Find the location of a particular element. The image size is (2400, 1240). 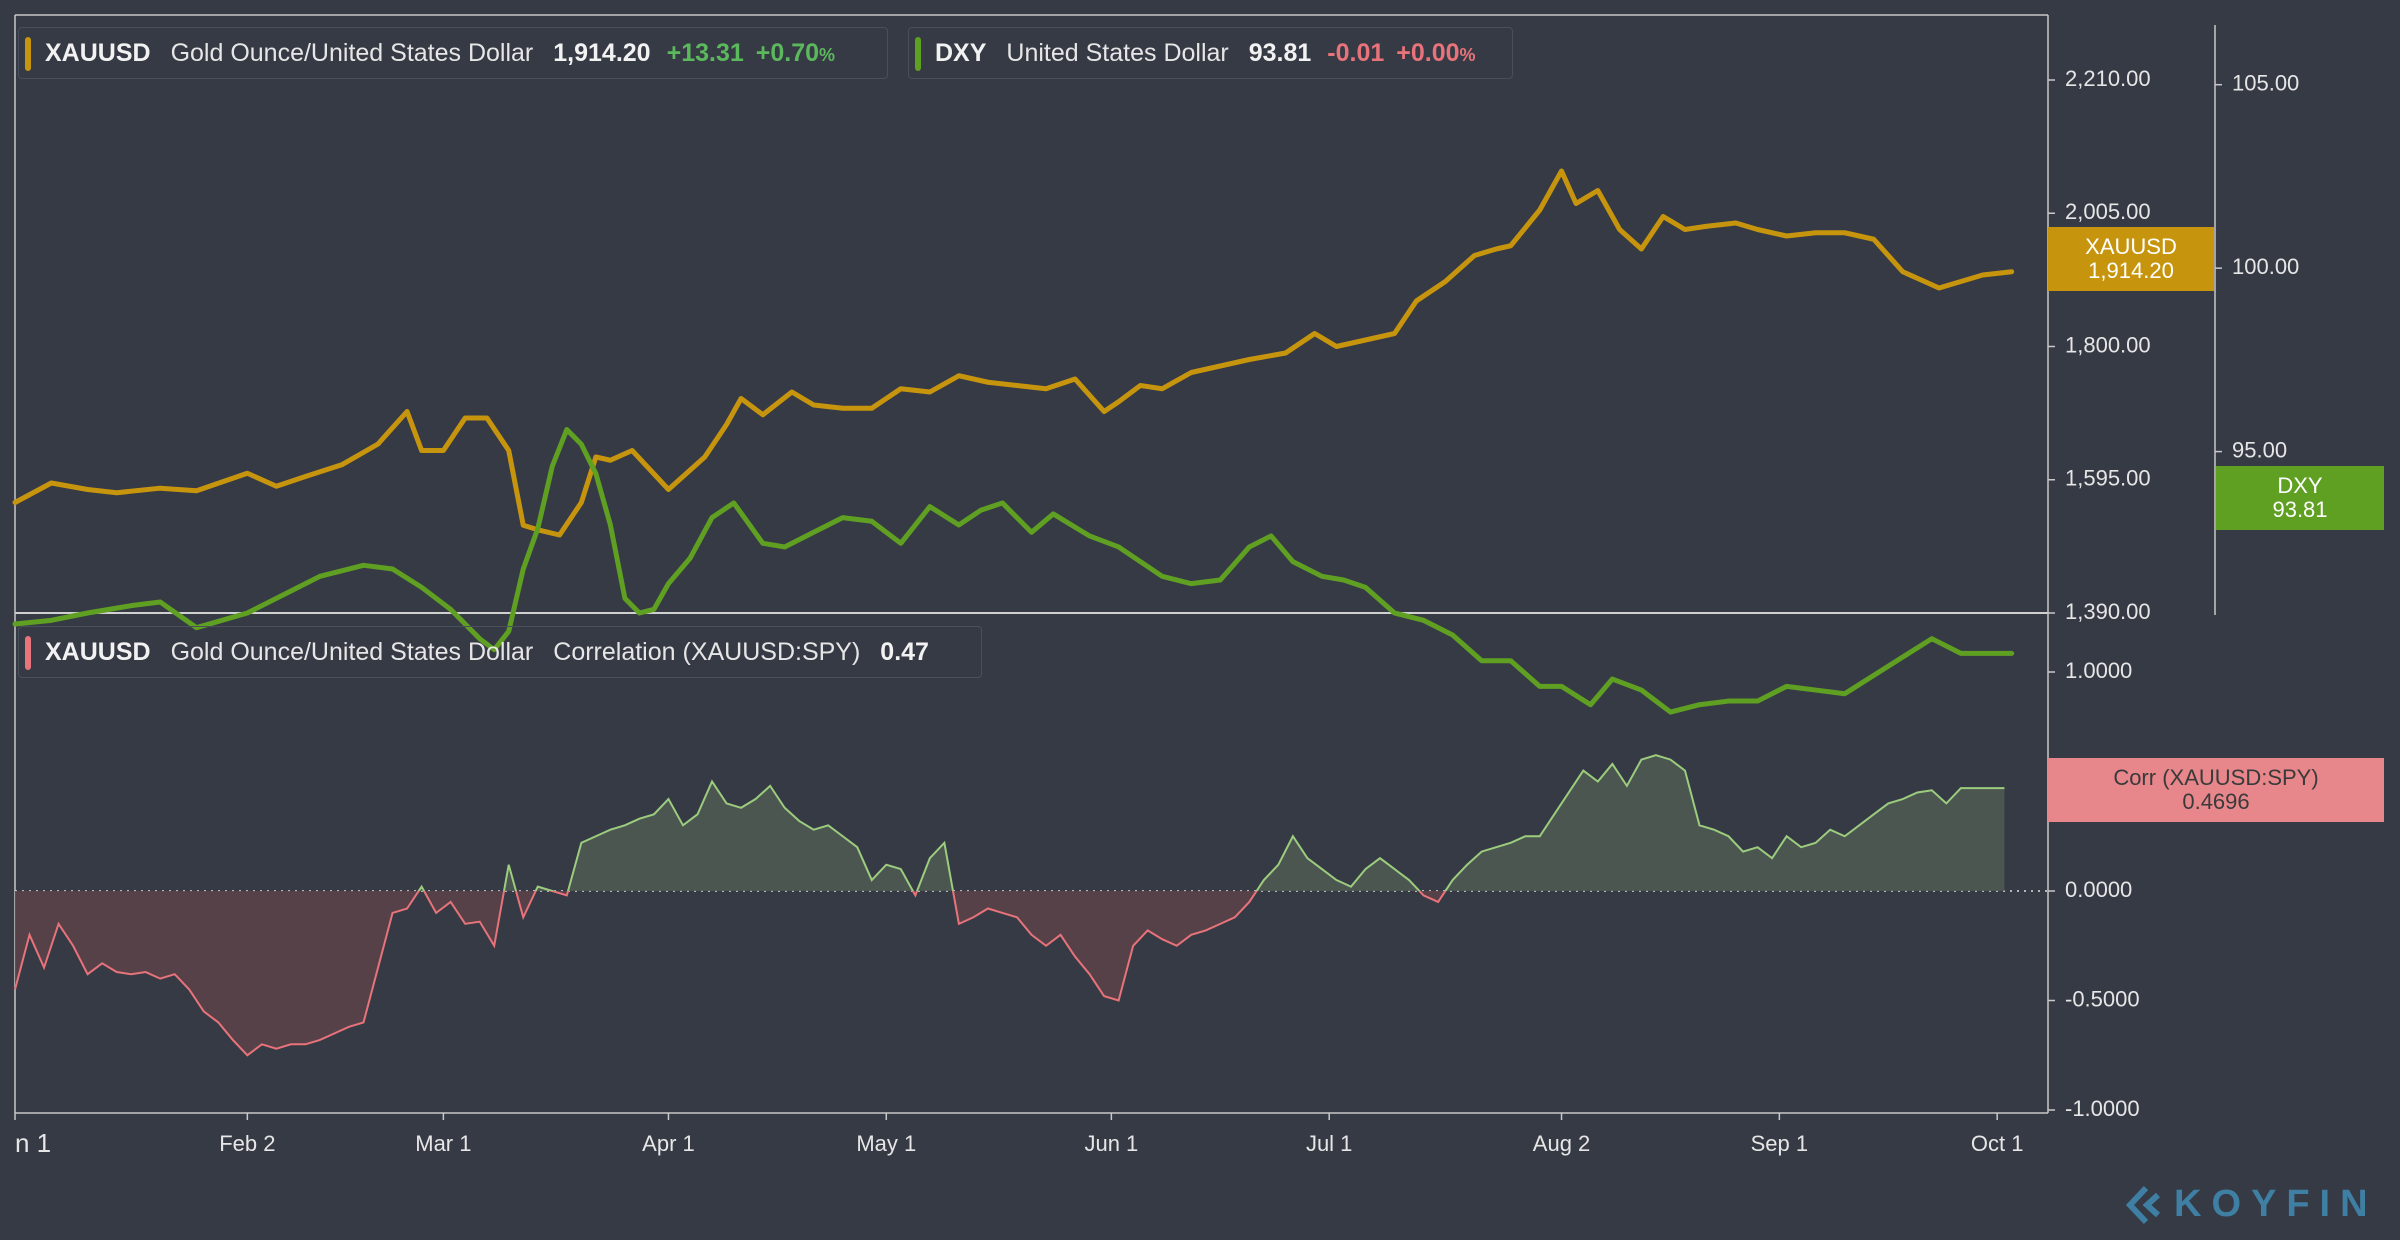

legend-value: 0.47 is located at coordinates (904, 651).